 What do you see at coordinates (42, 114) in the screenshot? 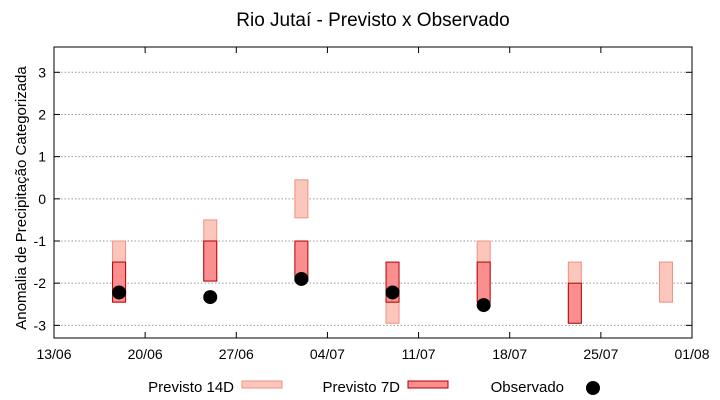
I see `y-tick-label: 2` at bounding box center [42, 114].